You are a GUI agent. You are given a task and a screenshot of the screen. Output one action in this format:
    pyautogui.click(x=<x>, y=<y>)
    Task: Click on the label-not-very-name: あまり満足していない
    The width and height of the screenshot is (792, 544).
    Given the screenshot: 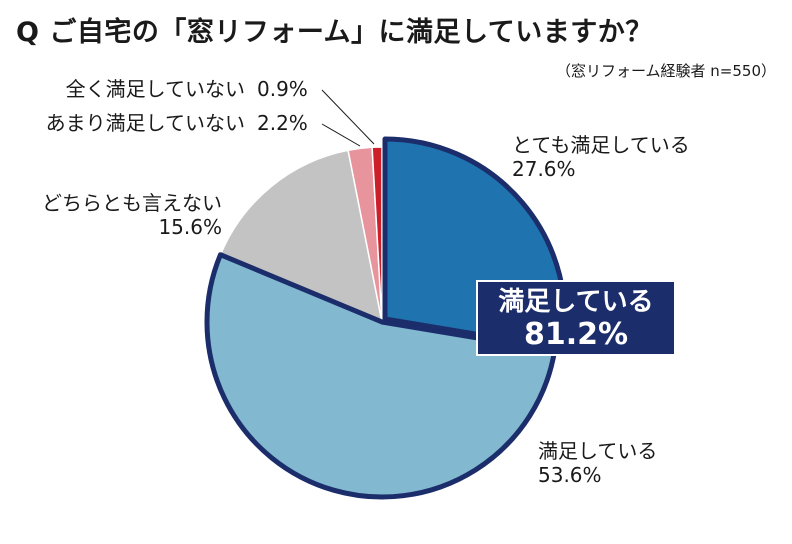 What is the action you would take?
    pyautogui.click(x=145, y=123)
    